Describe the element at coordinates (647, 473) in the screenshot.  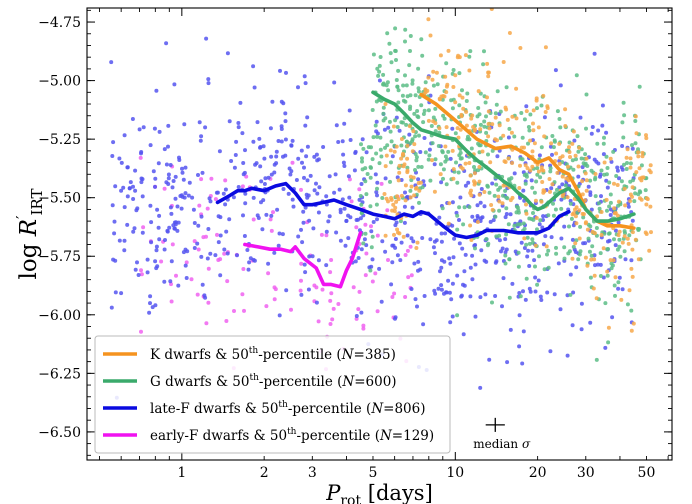
I see `x-tick-label: 50` at that location.